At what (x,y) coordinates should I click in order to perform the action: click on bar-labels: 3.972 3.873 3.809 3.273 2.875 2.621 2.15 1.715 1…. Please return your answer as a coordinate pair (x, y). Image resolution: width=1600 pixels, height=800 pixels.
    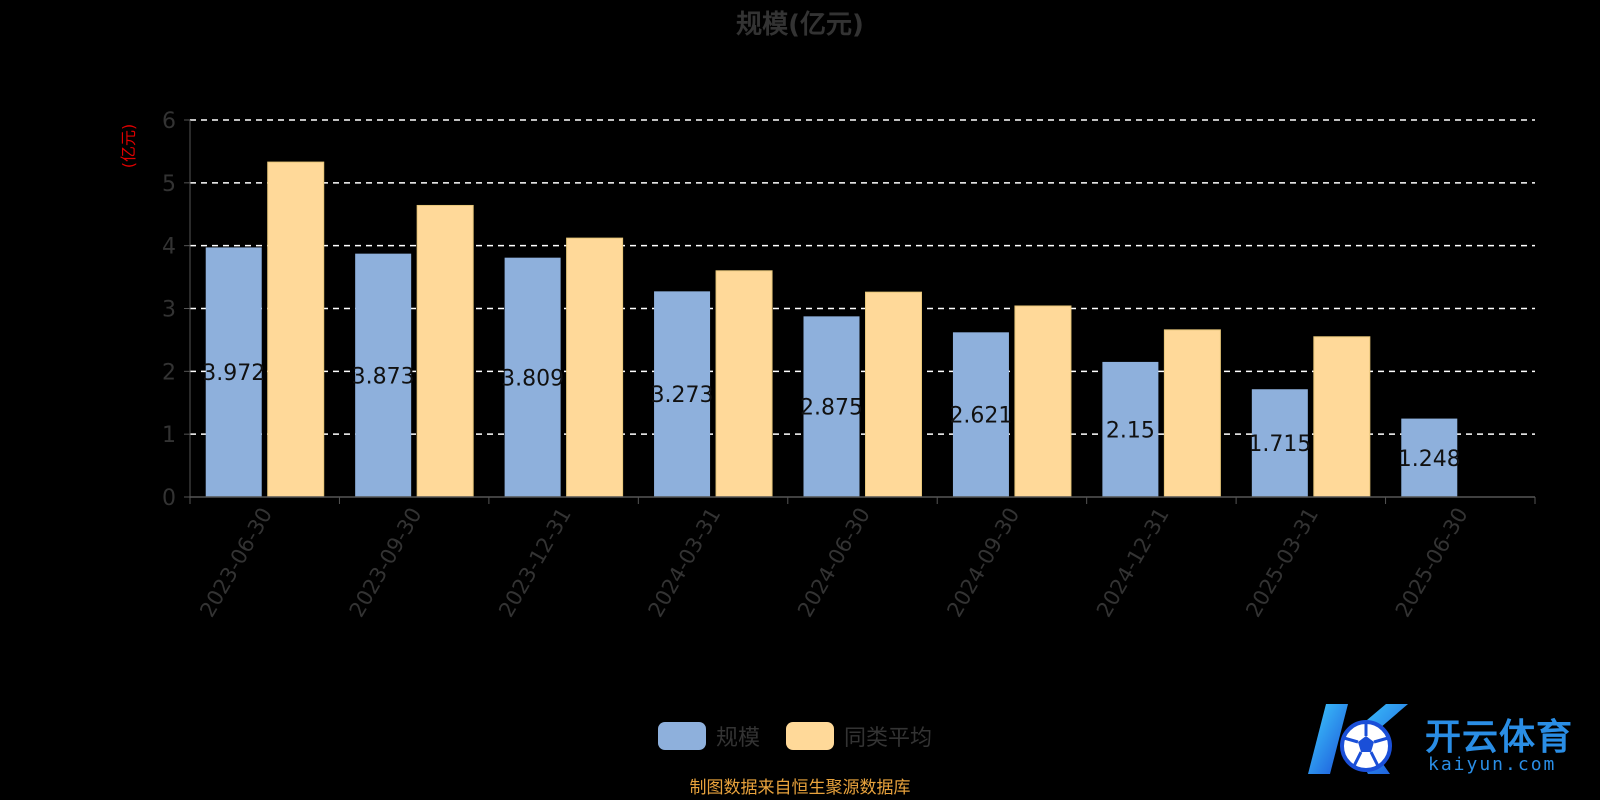
    Looking at the image, I should click on (831, 416).